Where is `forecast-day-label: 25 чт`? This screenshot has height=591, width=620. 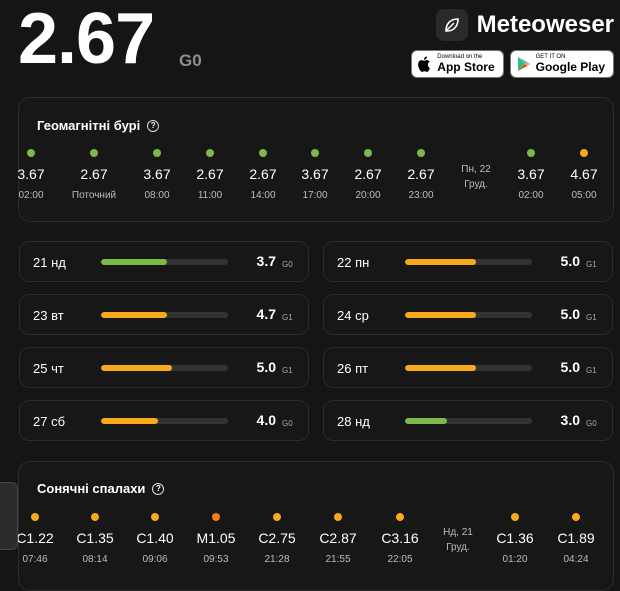
forecast-day-label: 25 чт is located at coordinates (48, 368).